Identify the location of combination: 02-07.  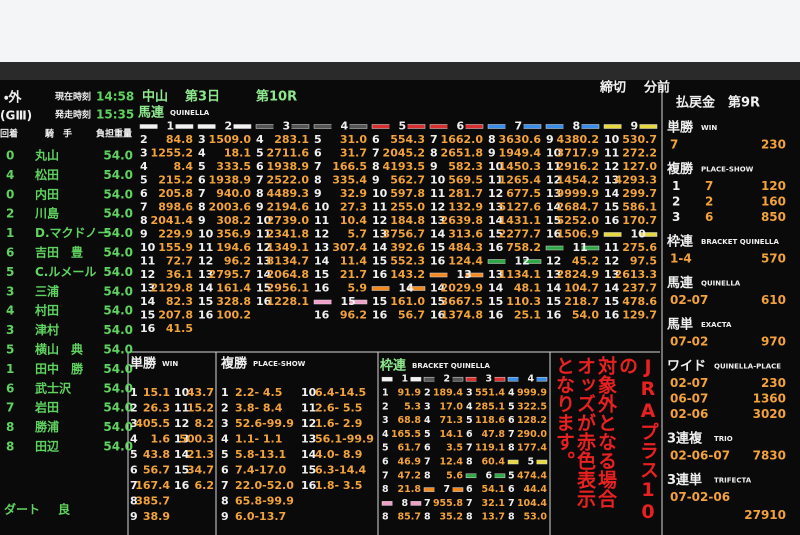
(689, 300).